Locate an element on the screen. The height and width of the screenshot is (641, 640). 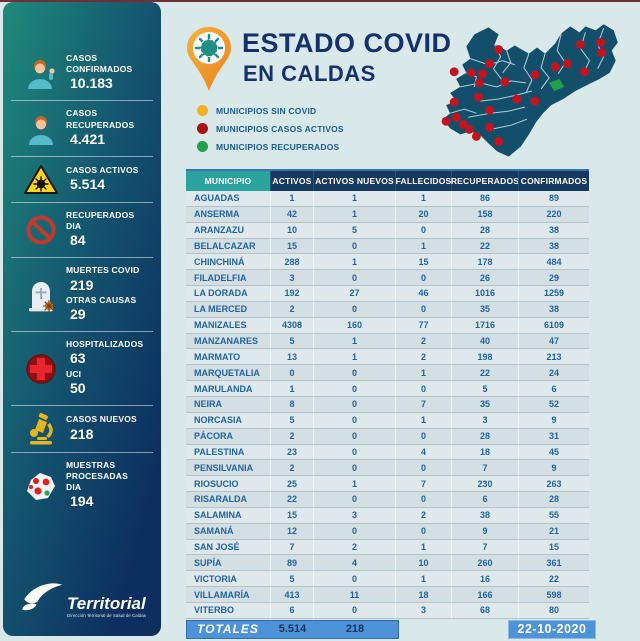
person-recovered-icon is located at coordinates (41, 129).